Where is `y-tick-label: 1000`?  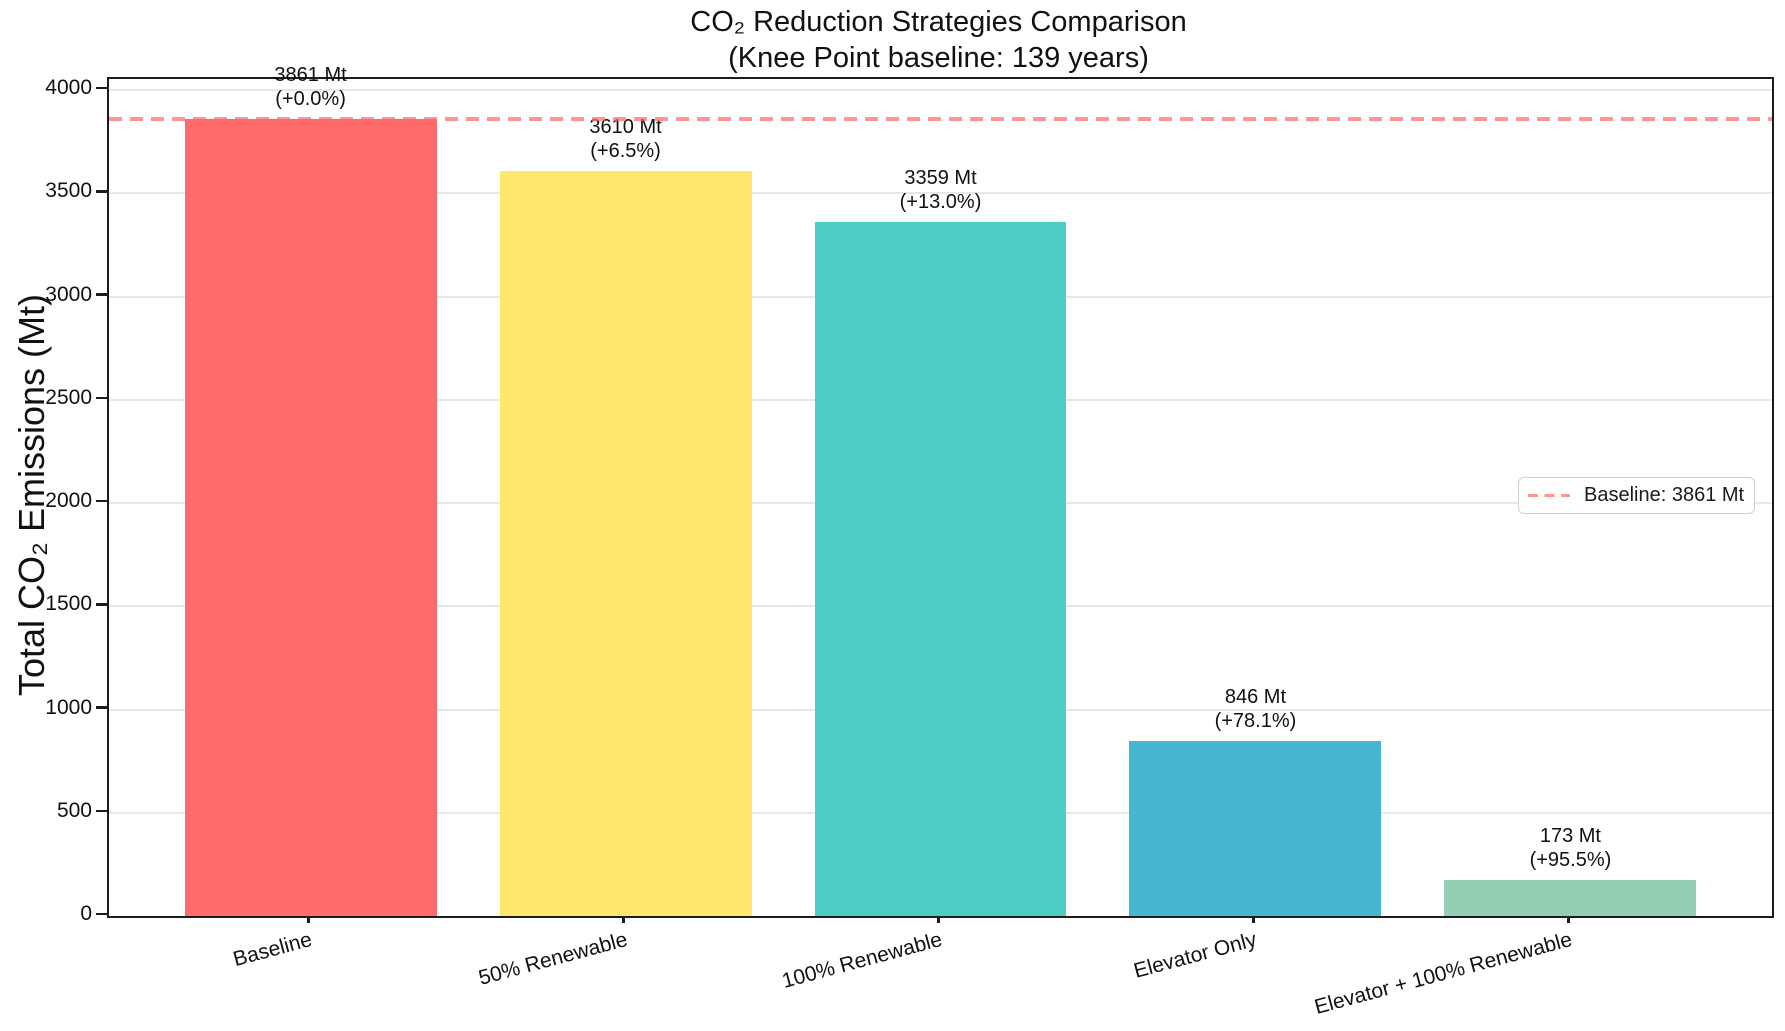 y-tick-label: 1000 is located at coordinates (68, 707).